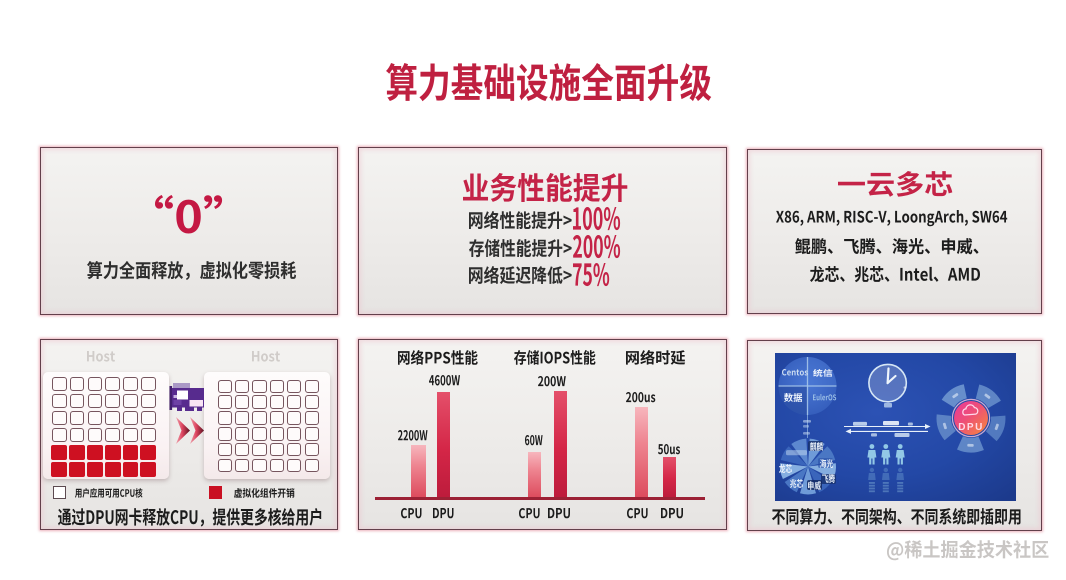 The image size is (1066, 580). What do you see at coordinates (971, 427) in the screenshot?
I see `svg-text: DPU` at bounding box center [971, 427].